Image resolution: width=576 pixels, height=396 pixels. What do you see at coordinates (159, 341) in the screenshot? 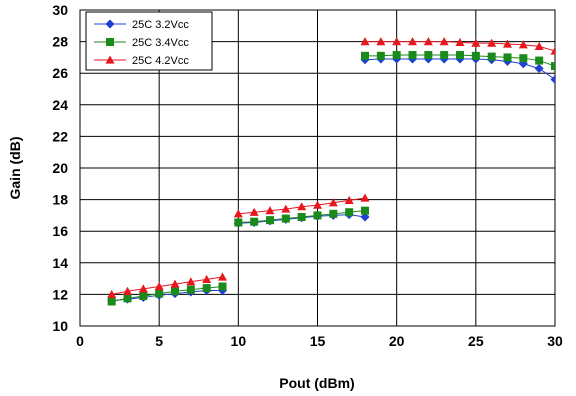
I see `x-tick-label: 5` at bounding box center [159, 341].